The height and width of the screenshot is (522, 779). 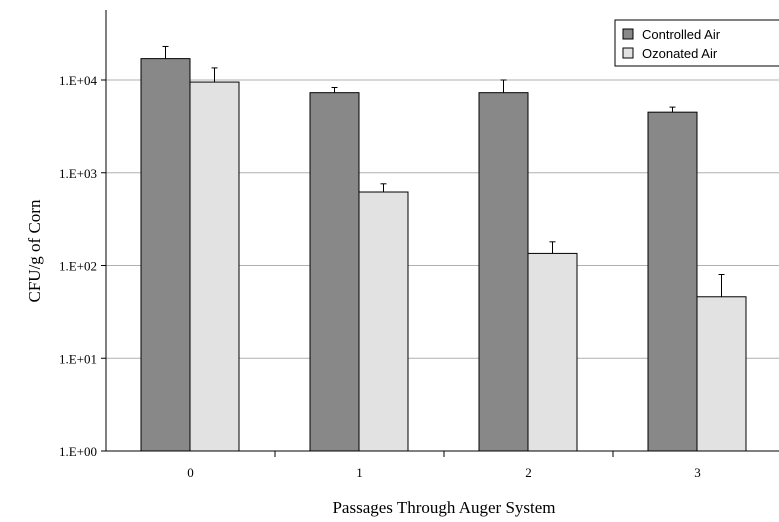 I want to click on legend: Controlled Air Ozonated Air, so click(x=696, y=43).